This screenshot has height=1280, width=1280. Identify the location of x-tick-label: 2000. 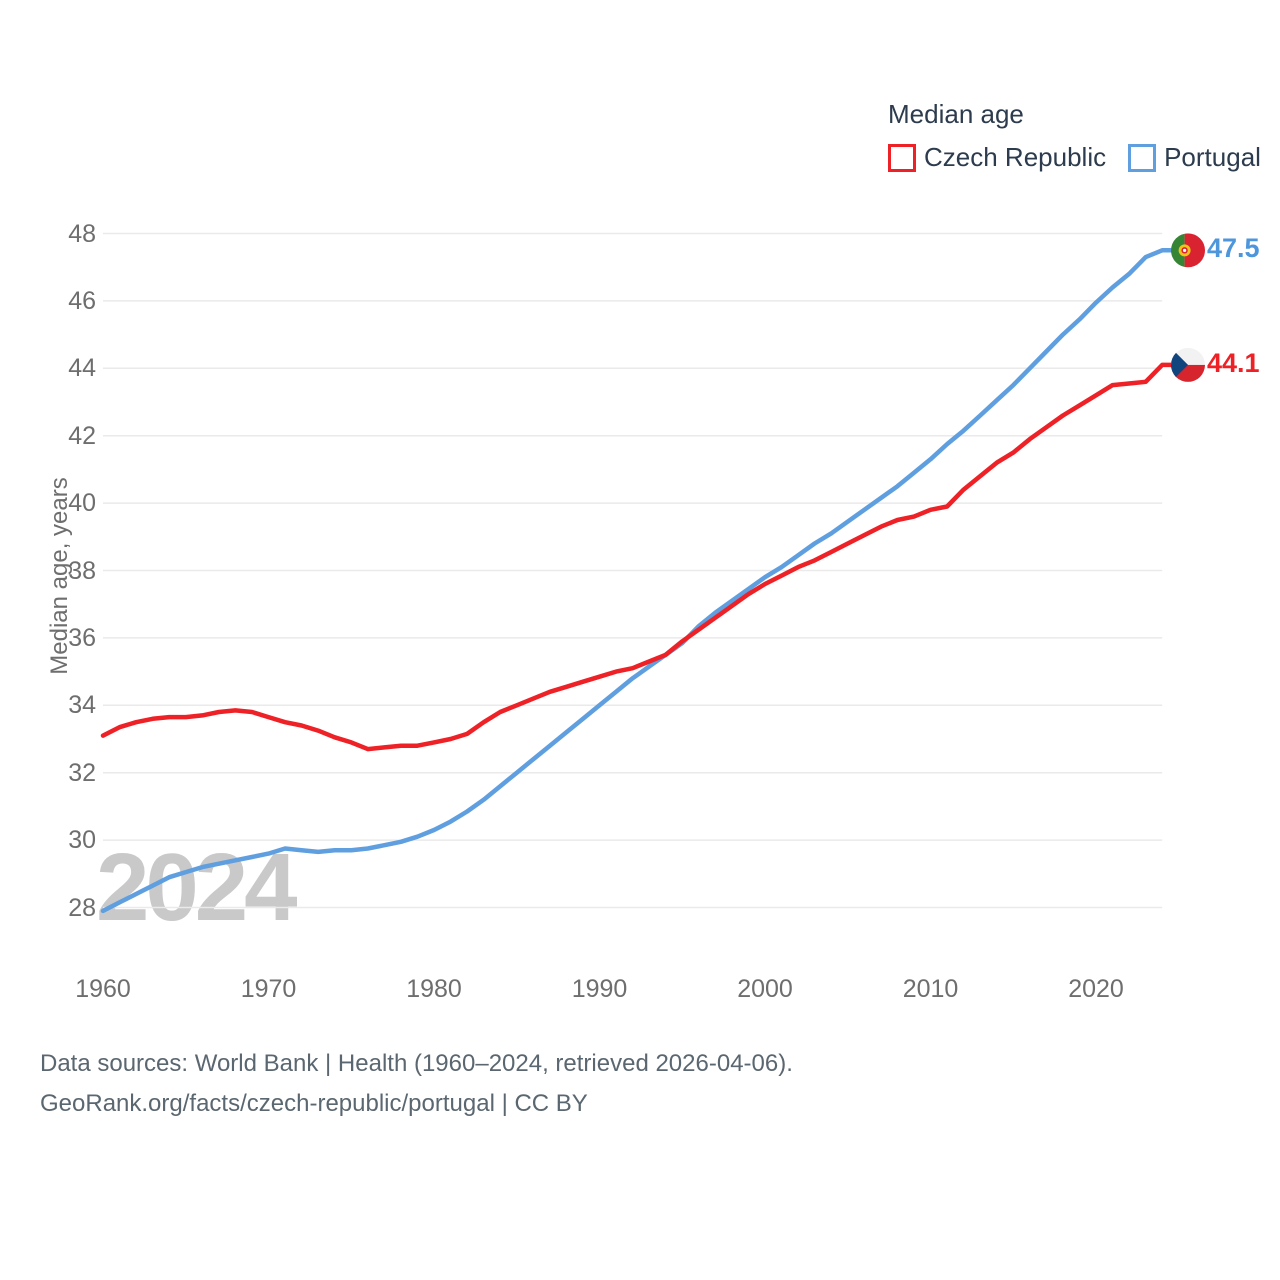
(765, 989).